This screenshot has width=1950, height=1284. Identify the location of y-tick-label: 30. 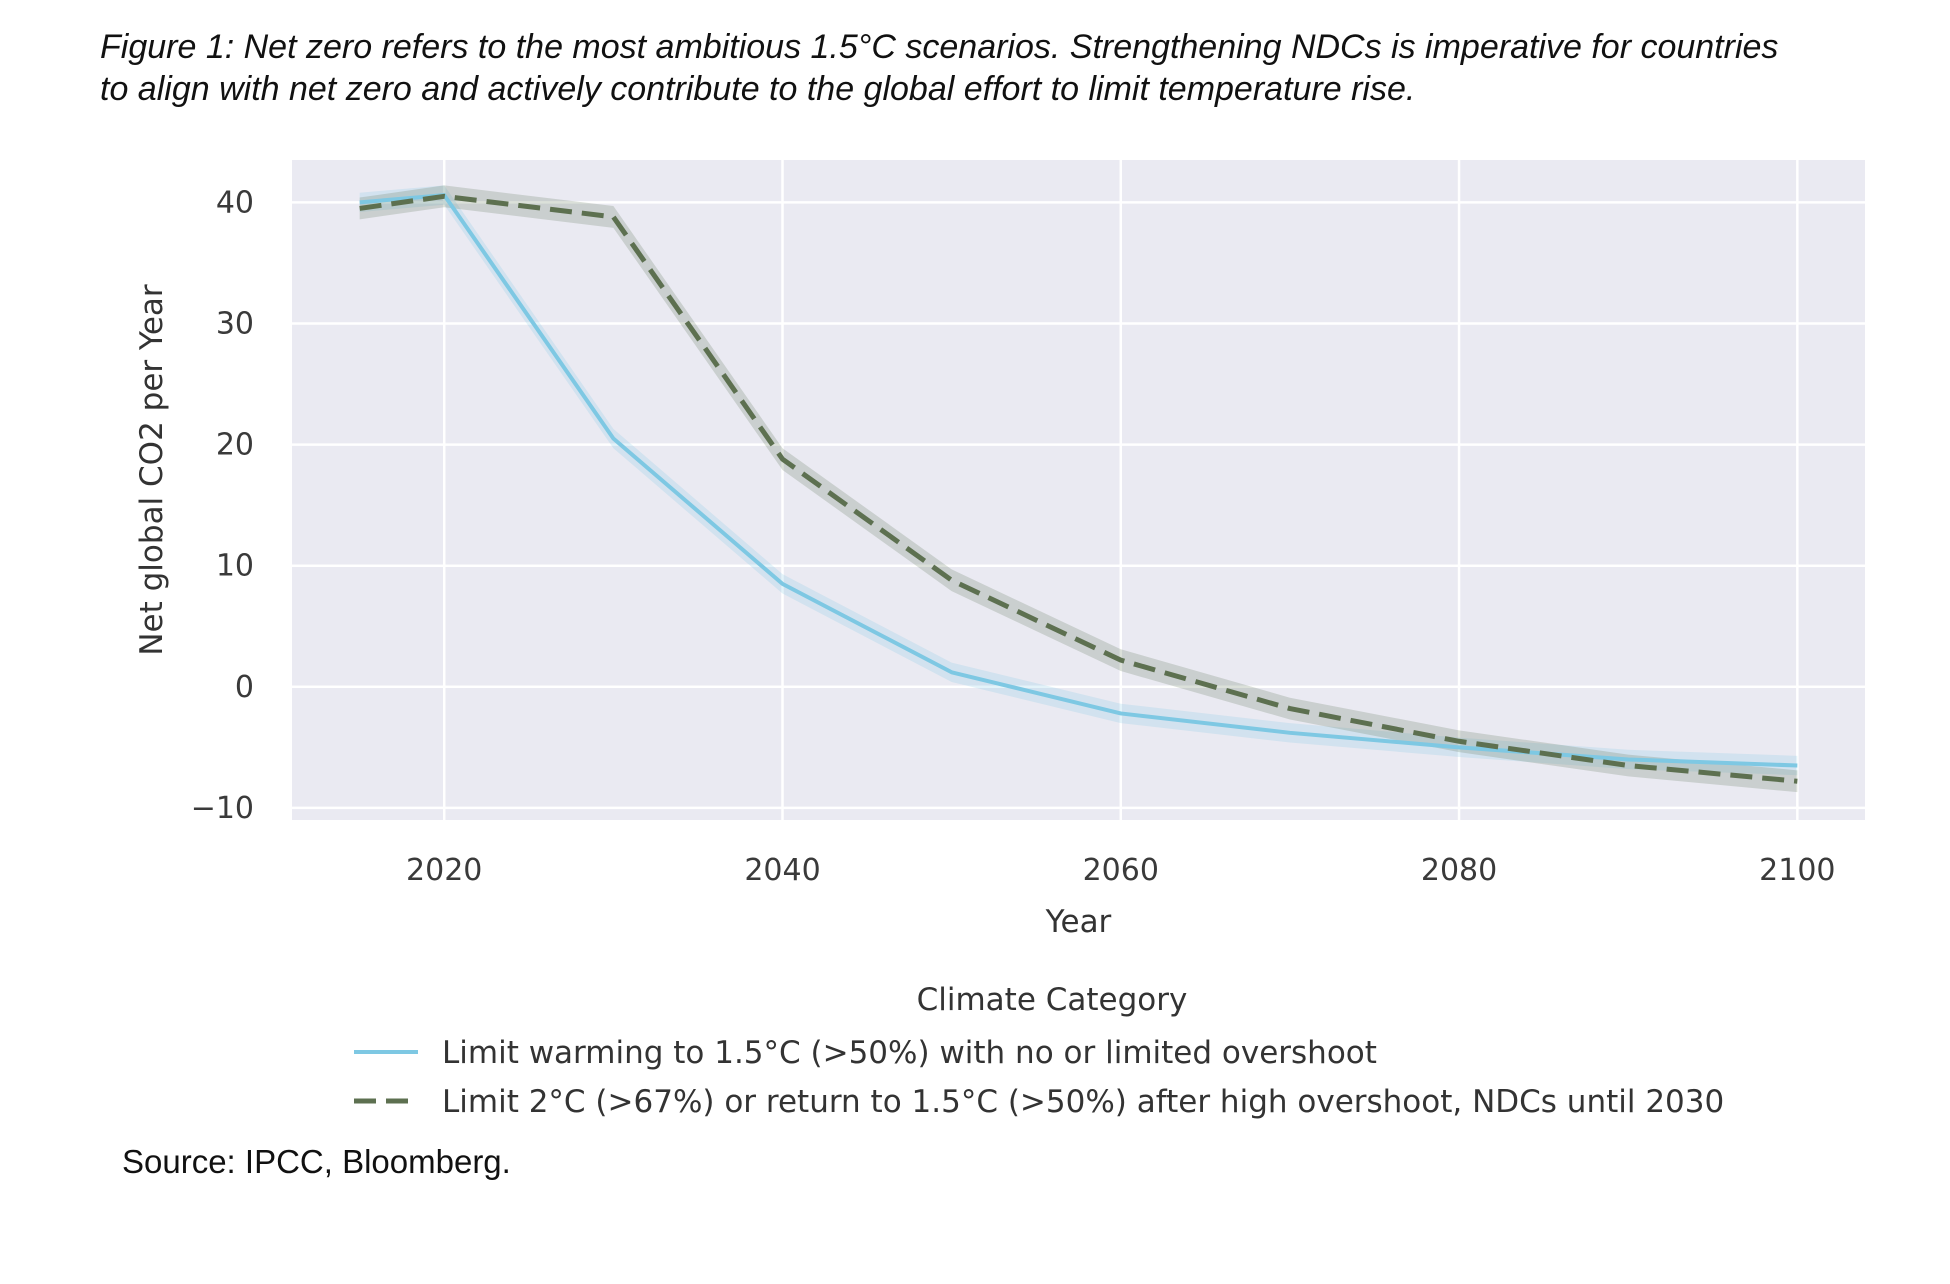
(235, 323).